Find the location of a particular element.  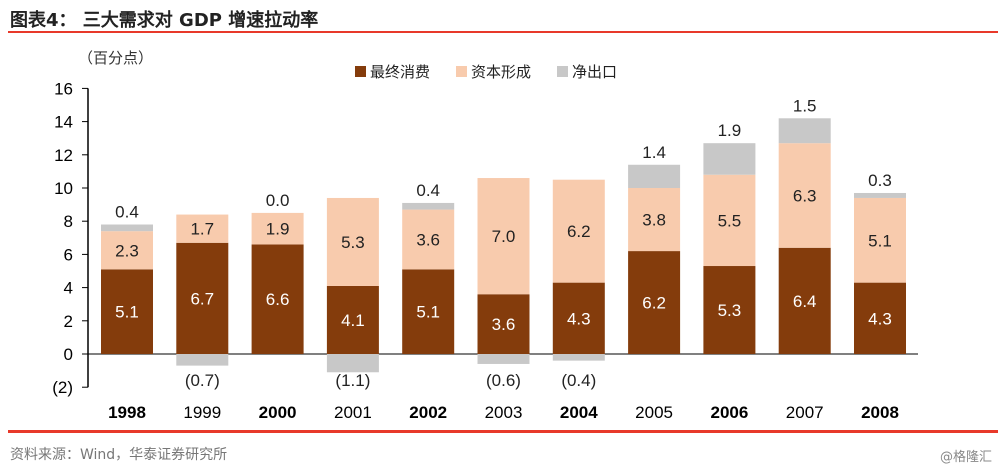

legend-label: 最终消费 is located at coordinates (400, 72).